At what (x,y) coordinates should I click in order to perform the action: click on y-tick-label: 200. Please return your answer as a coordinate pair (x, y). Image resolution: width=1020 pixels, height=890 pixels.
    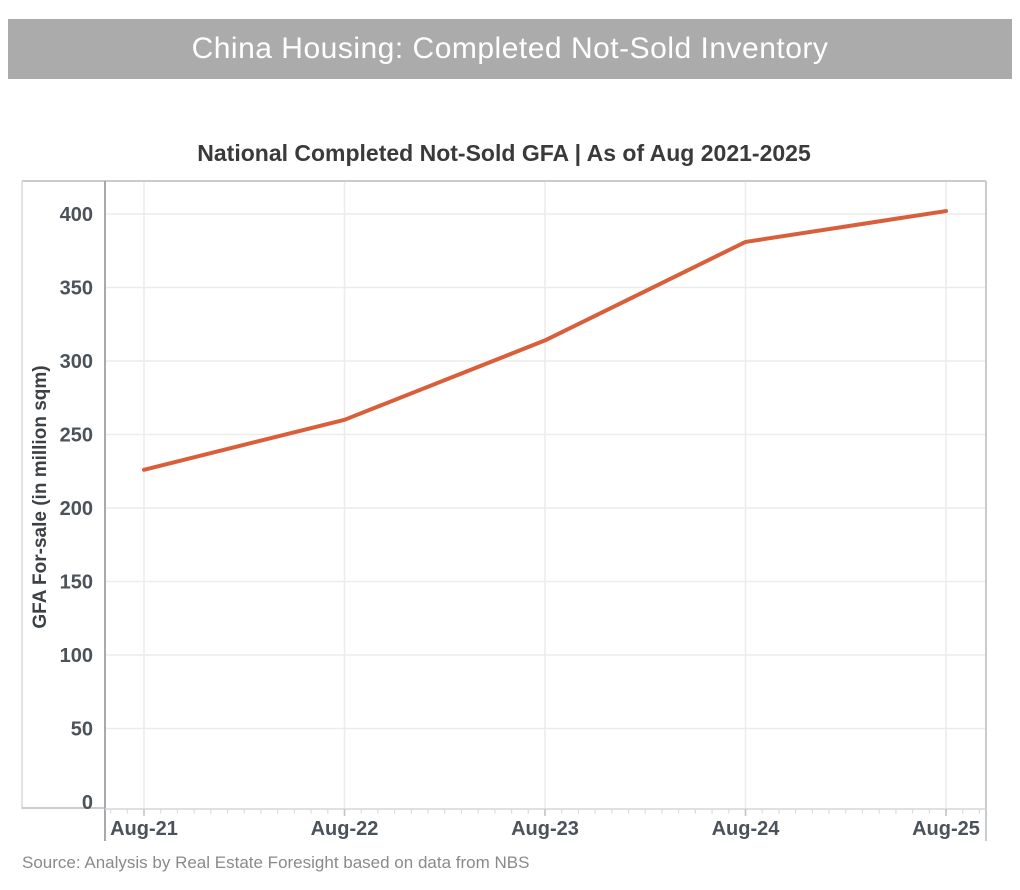
    Looking at the image, I should click on (76, 509).